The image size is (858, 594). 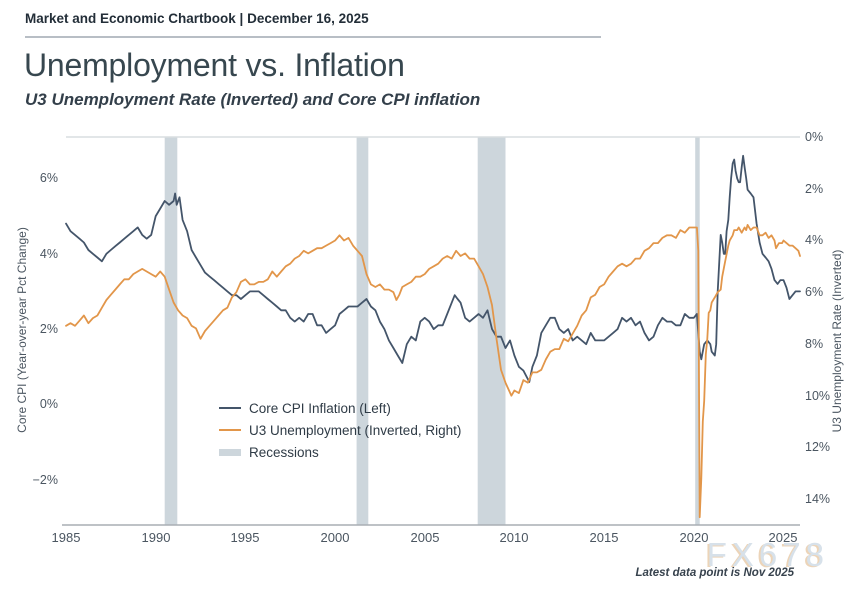 What do you see at coordinates (814, 137) in the screenshot?
I see `right-tick-label: 0%` at bounding box center [814, 137].